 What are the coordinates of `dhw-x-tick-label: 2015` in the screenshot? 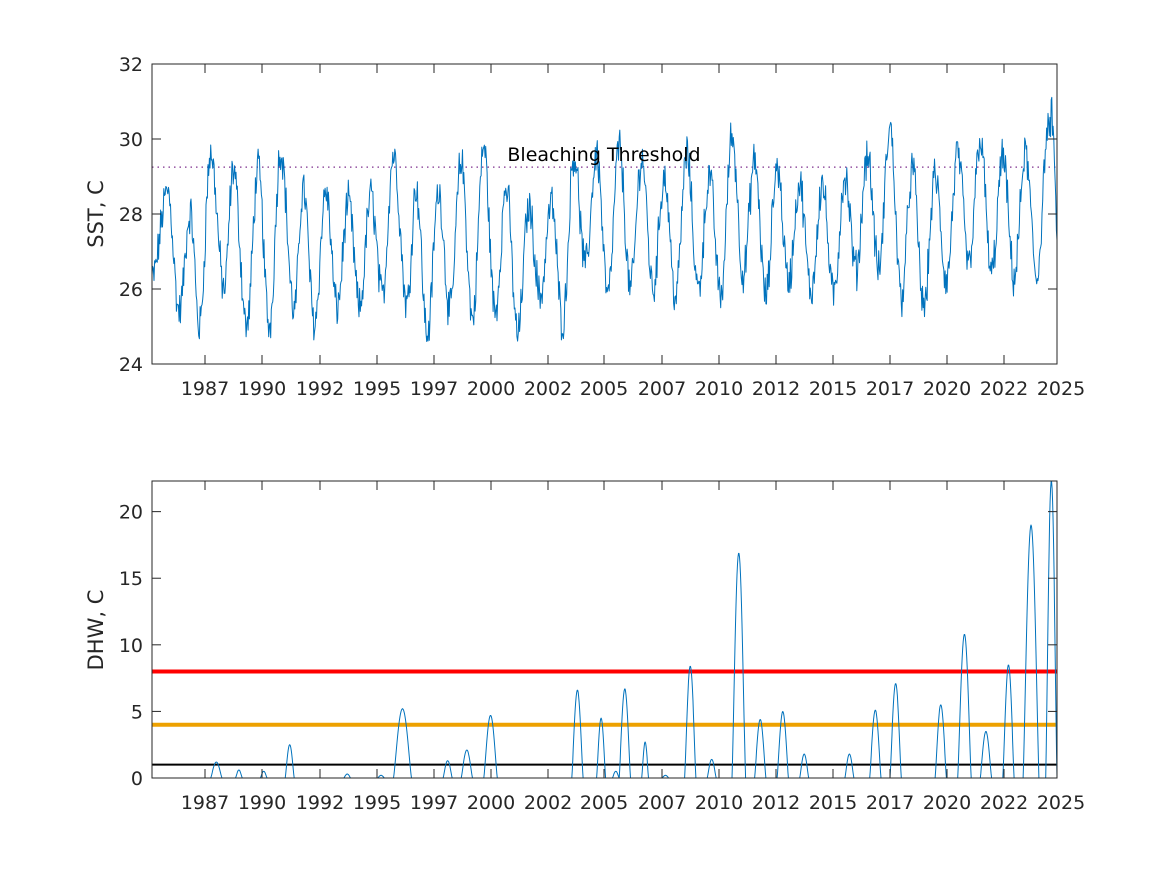 It's located at (833, 803).